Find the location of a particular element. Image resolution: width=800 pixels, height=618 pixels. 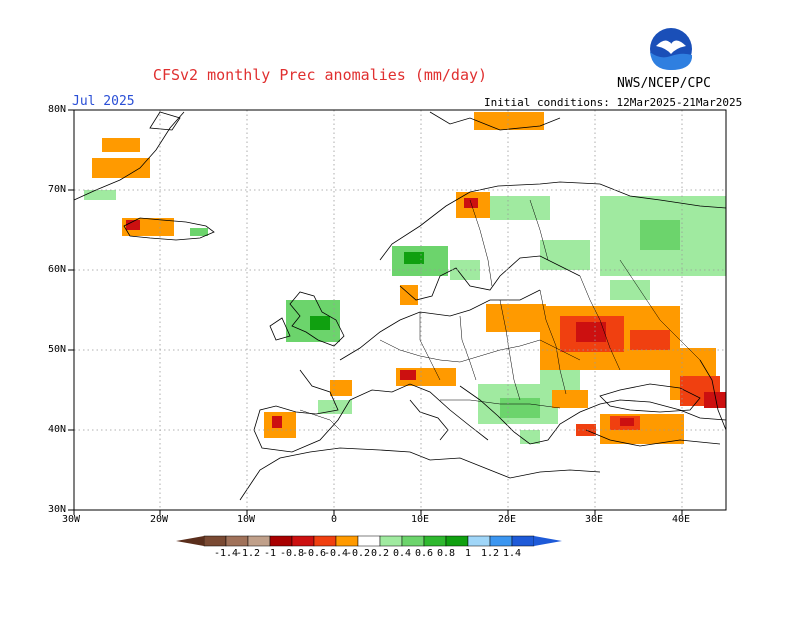

legend-label: -1.4 is located at coordinates (226, 553).